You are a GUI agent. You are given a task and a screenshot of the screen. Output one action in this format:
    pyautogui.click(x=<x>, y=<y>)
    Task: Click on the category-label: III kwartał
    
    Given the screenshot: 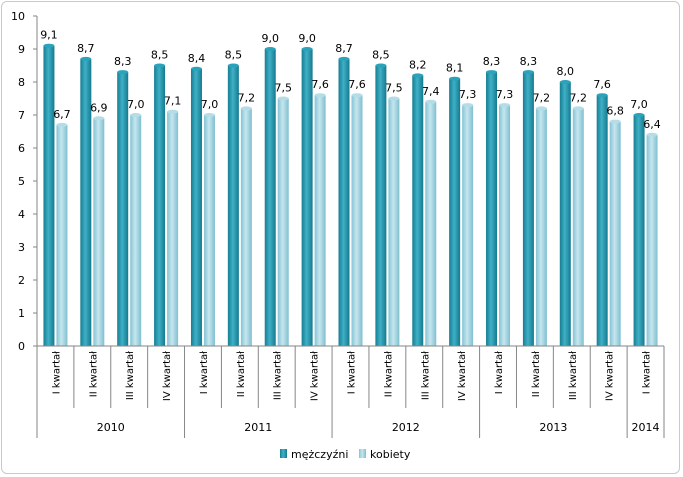 What is the action you would take?
    pyautogui.click(x=130, y=375)
    